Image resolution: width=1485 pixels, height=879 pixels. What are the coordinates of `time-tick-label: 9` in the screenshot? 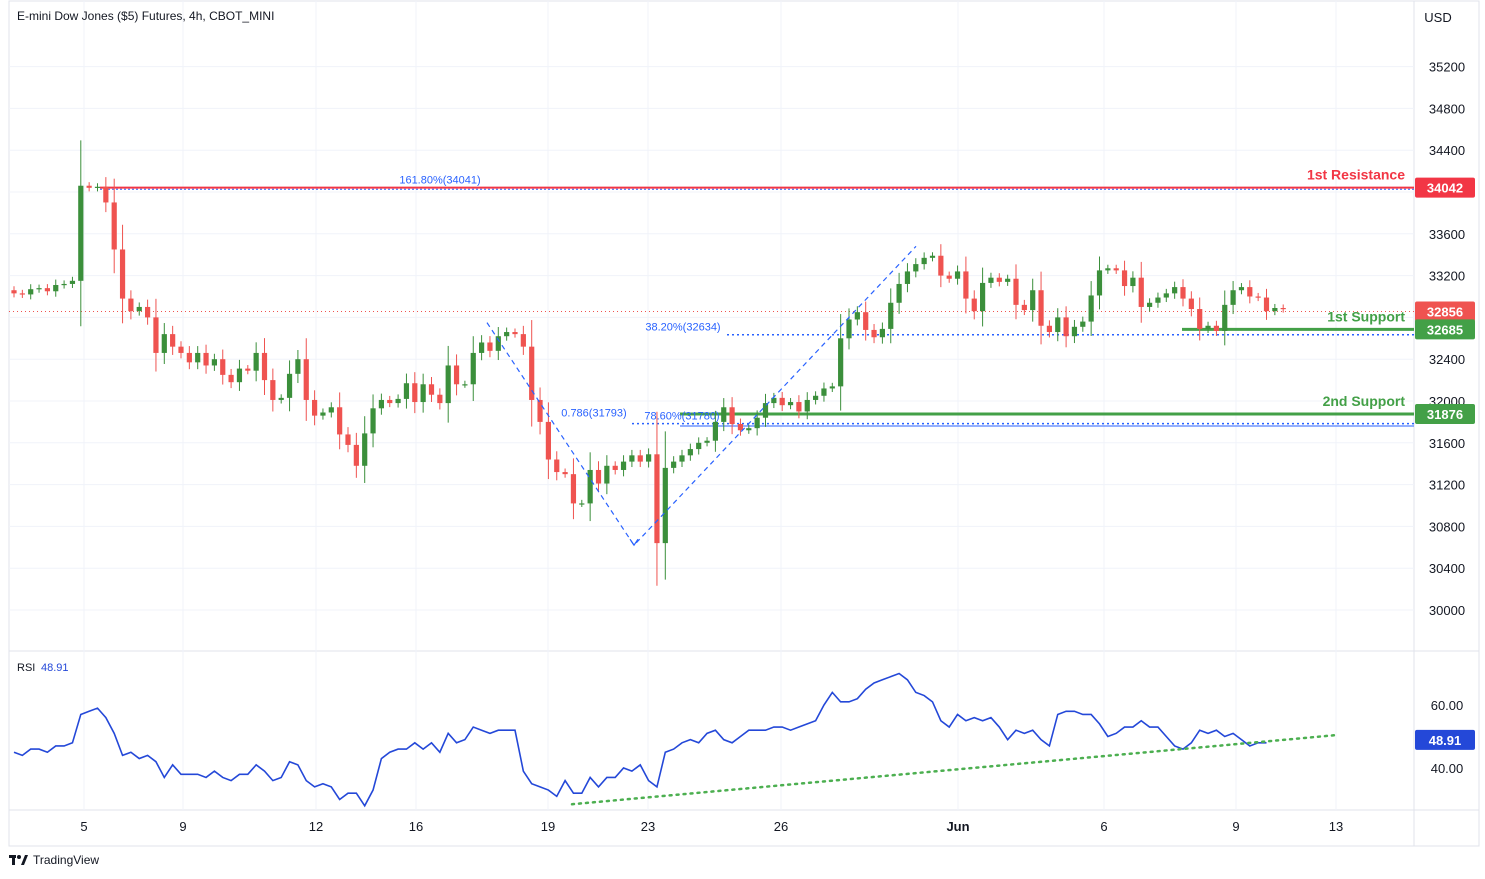 It's located at (182, 826).